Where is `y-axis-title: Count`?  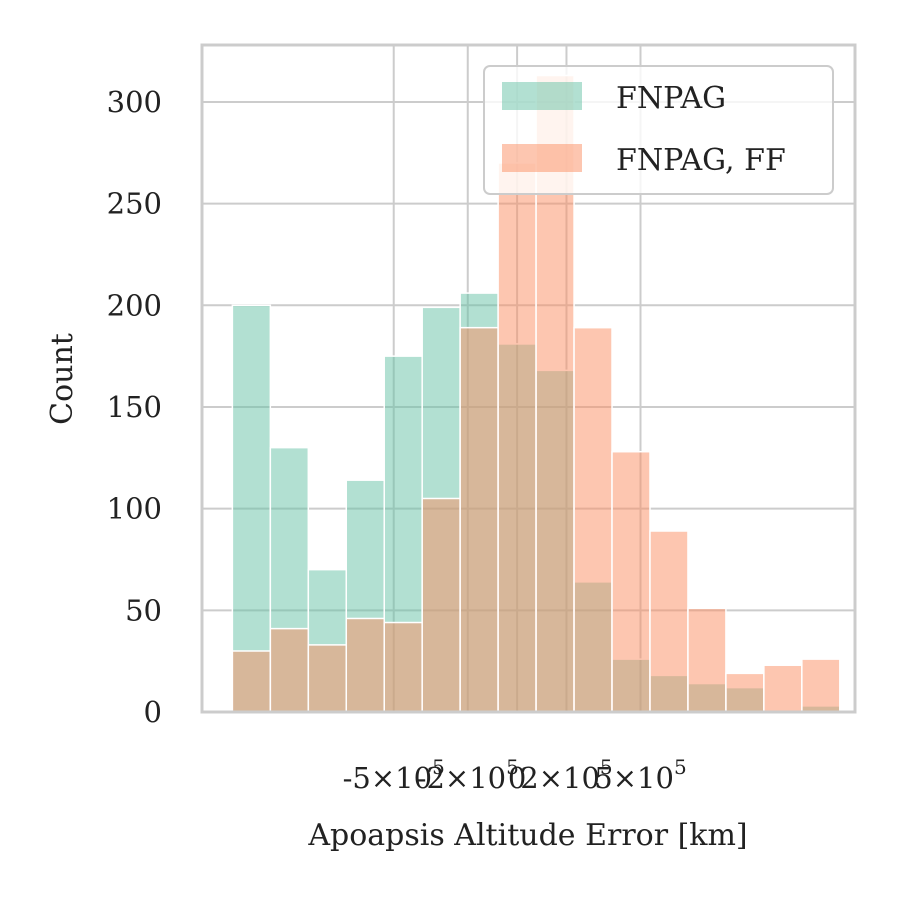
y-axis-title: Count is located at coordinates (62, 379).